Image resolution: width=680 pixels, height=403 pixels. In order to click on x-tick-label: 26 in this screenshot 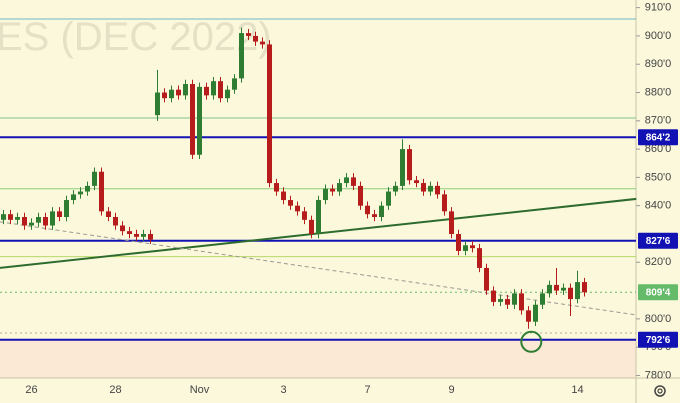, I will do `click(31, 390)`.